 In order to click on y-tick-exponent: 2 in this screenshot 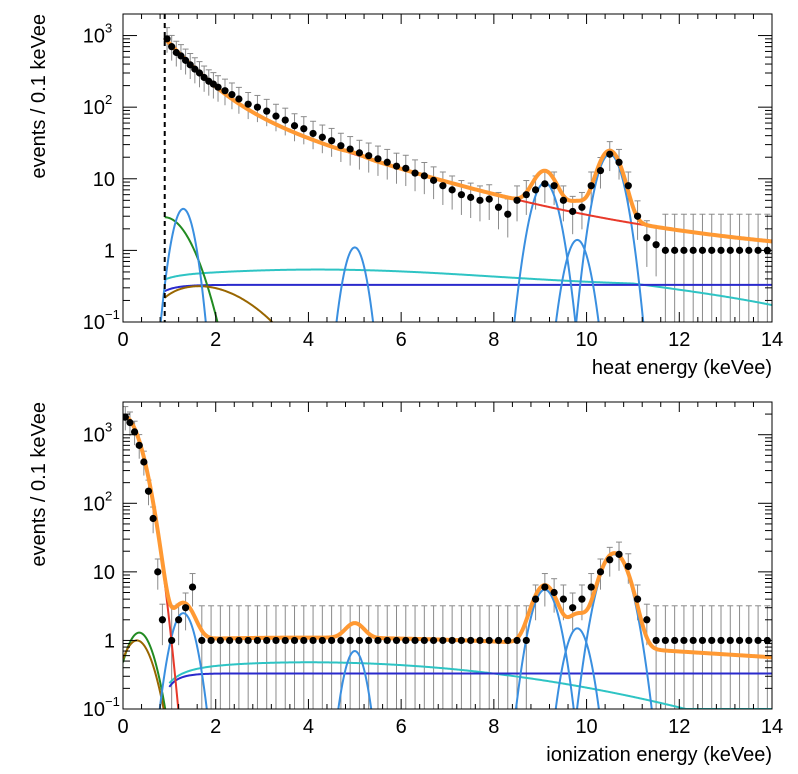, I will do `click(108, 99)`.